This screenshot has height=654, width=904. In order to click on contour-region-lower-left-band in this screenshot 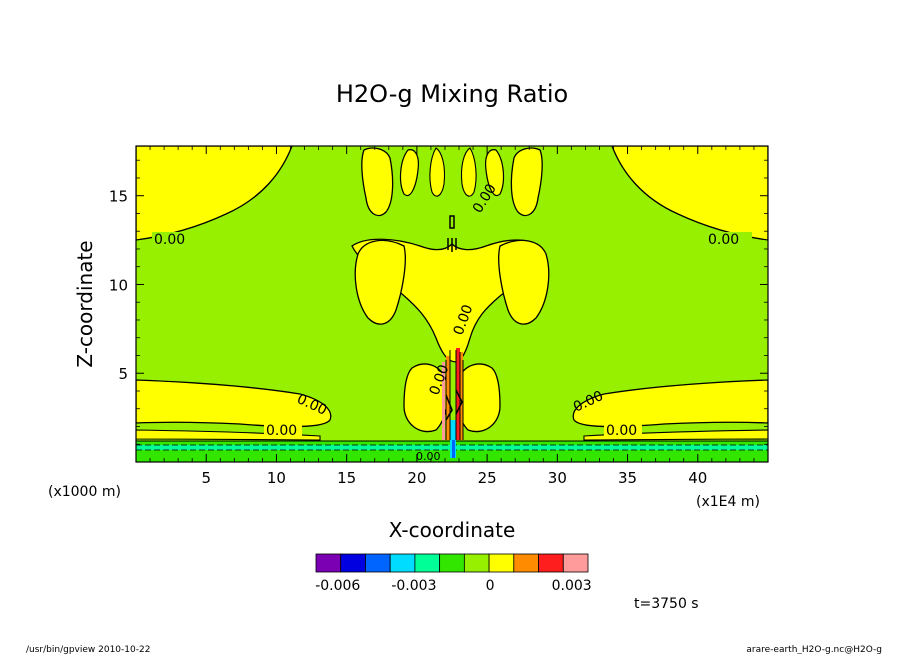, I will do `click(234, 403)`.